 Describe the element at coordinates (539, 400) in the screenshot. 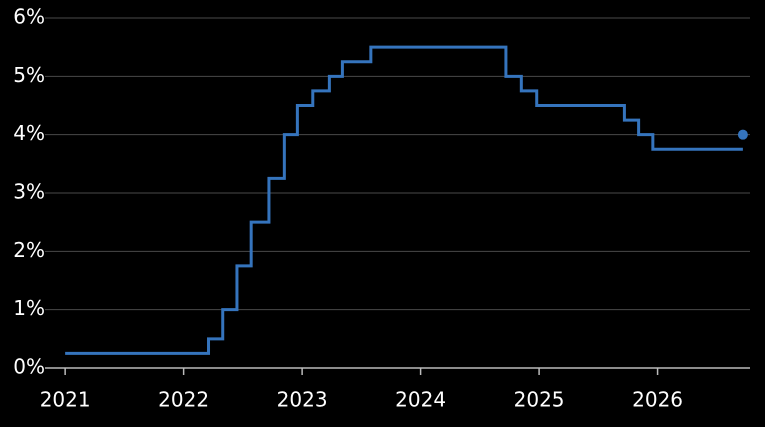

I see `x-tick-label: 2025` at that location.